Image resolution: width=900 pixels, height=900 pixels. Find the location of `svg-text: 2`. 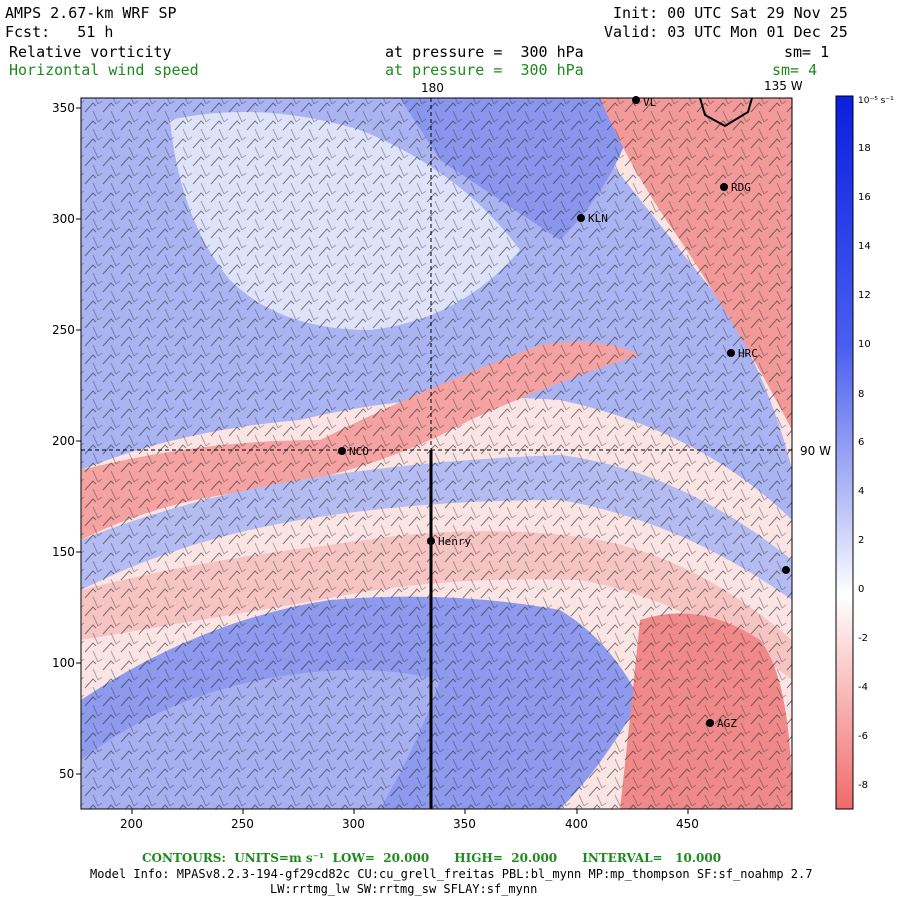

svg-text: 2 is located at coordinates (861, 540).